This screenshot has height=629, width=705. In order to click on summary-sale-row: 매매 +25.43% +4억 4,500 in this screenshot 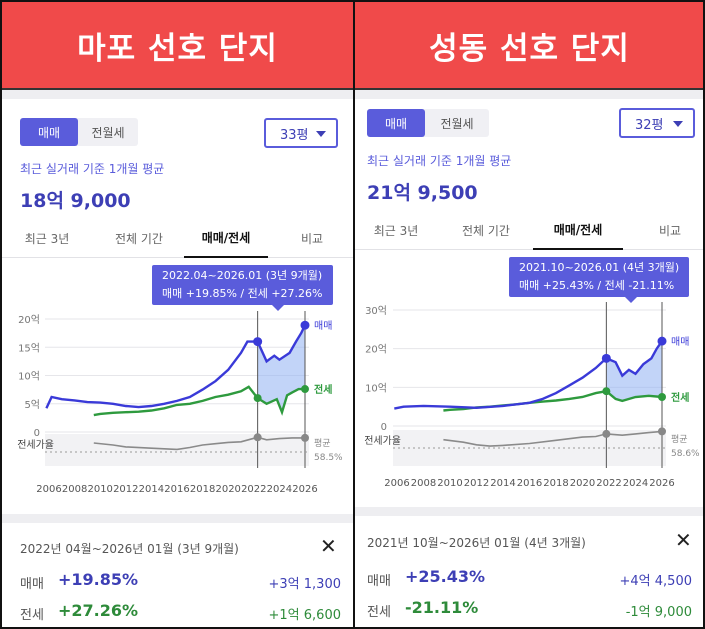, I will do `click(529, 578)`.